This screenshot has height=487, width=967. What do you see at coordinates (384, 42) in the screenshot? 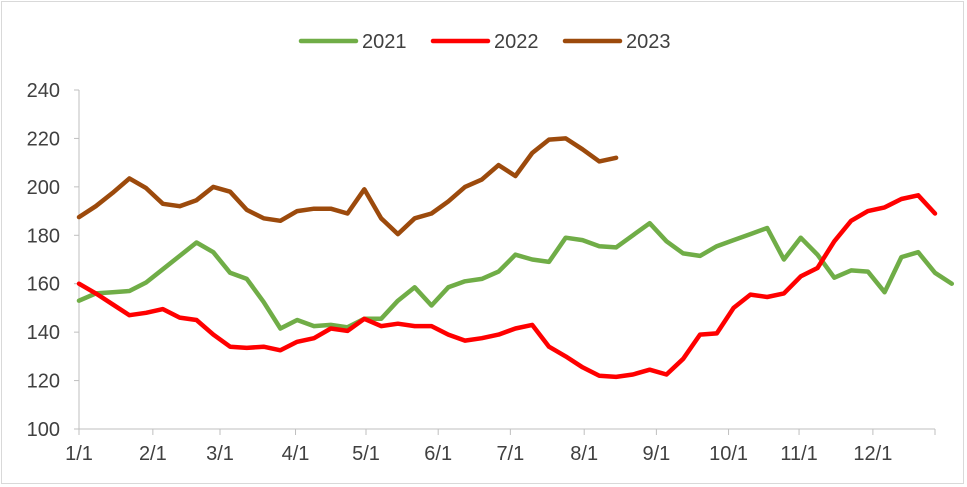
I see `legend-label-2021: 2021` at bounding box center [384, 42].